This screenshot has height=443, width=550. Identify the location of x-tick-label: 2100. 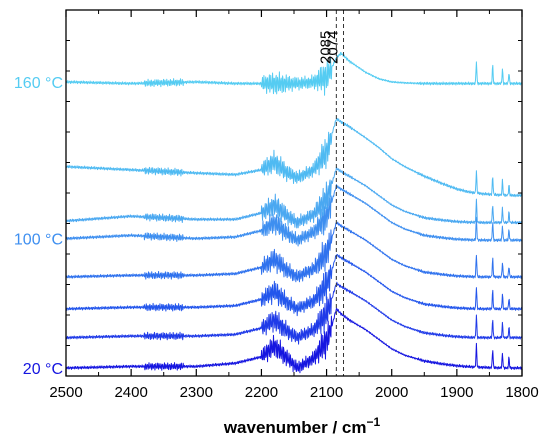
(326, 392).